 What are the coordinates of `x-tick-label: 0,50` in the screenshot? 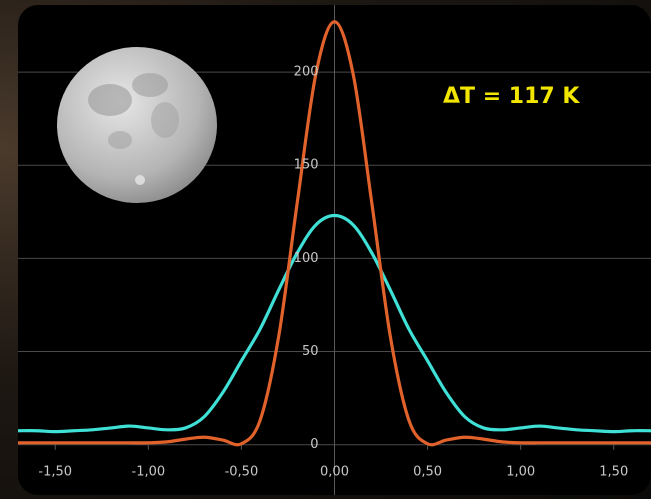 It's located at (427, 472).